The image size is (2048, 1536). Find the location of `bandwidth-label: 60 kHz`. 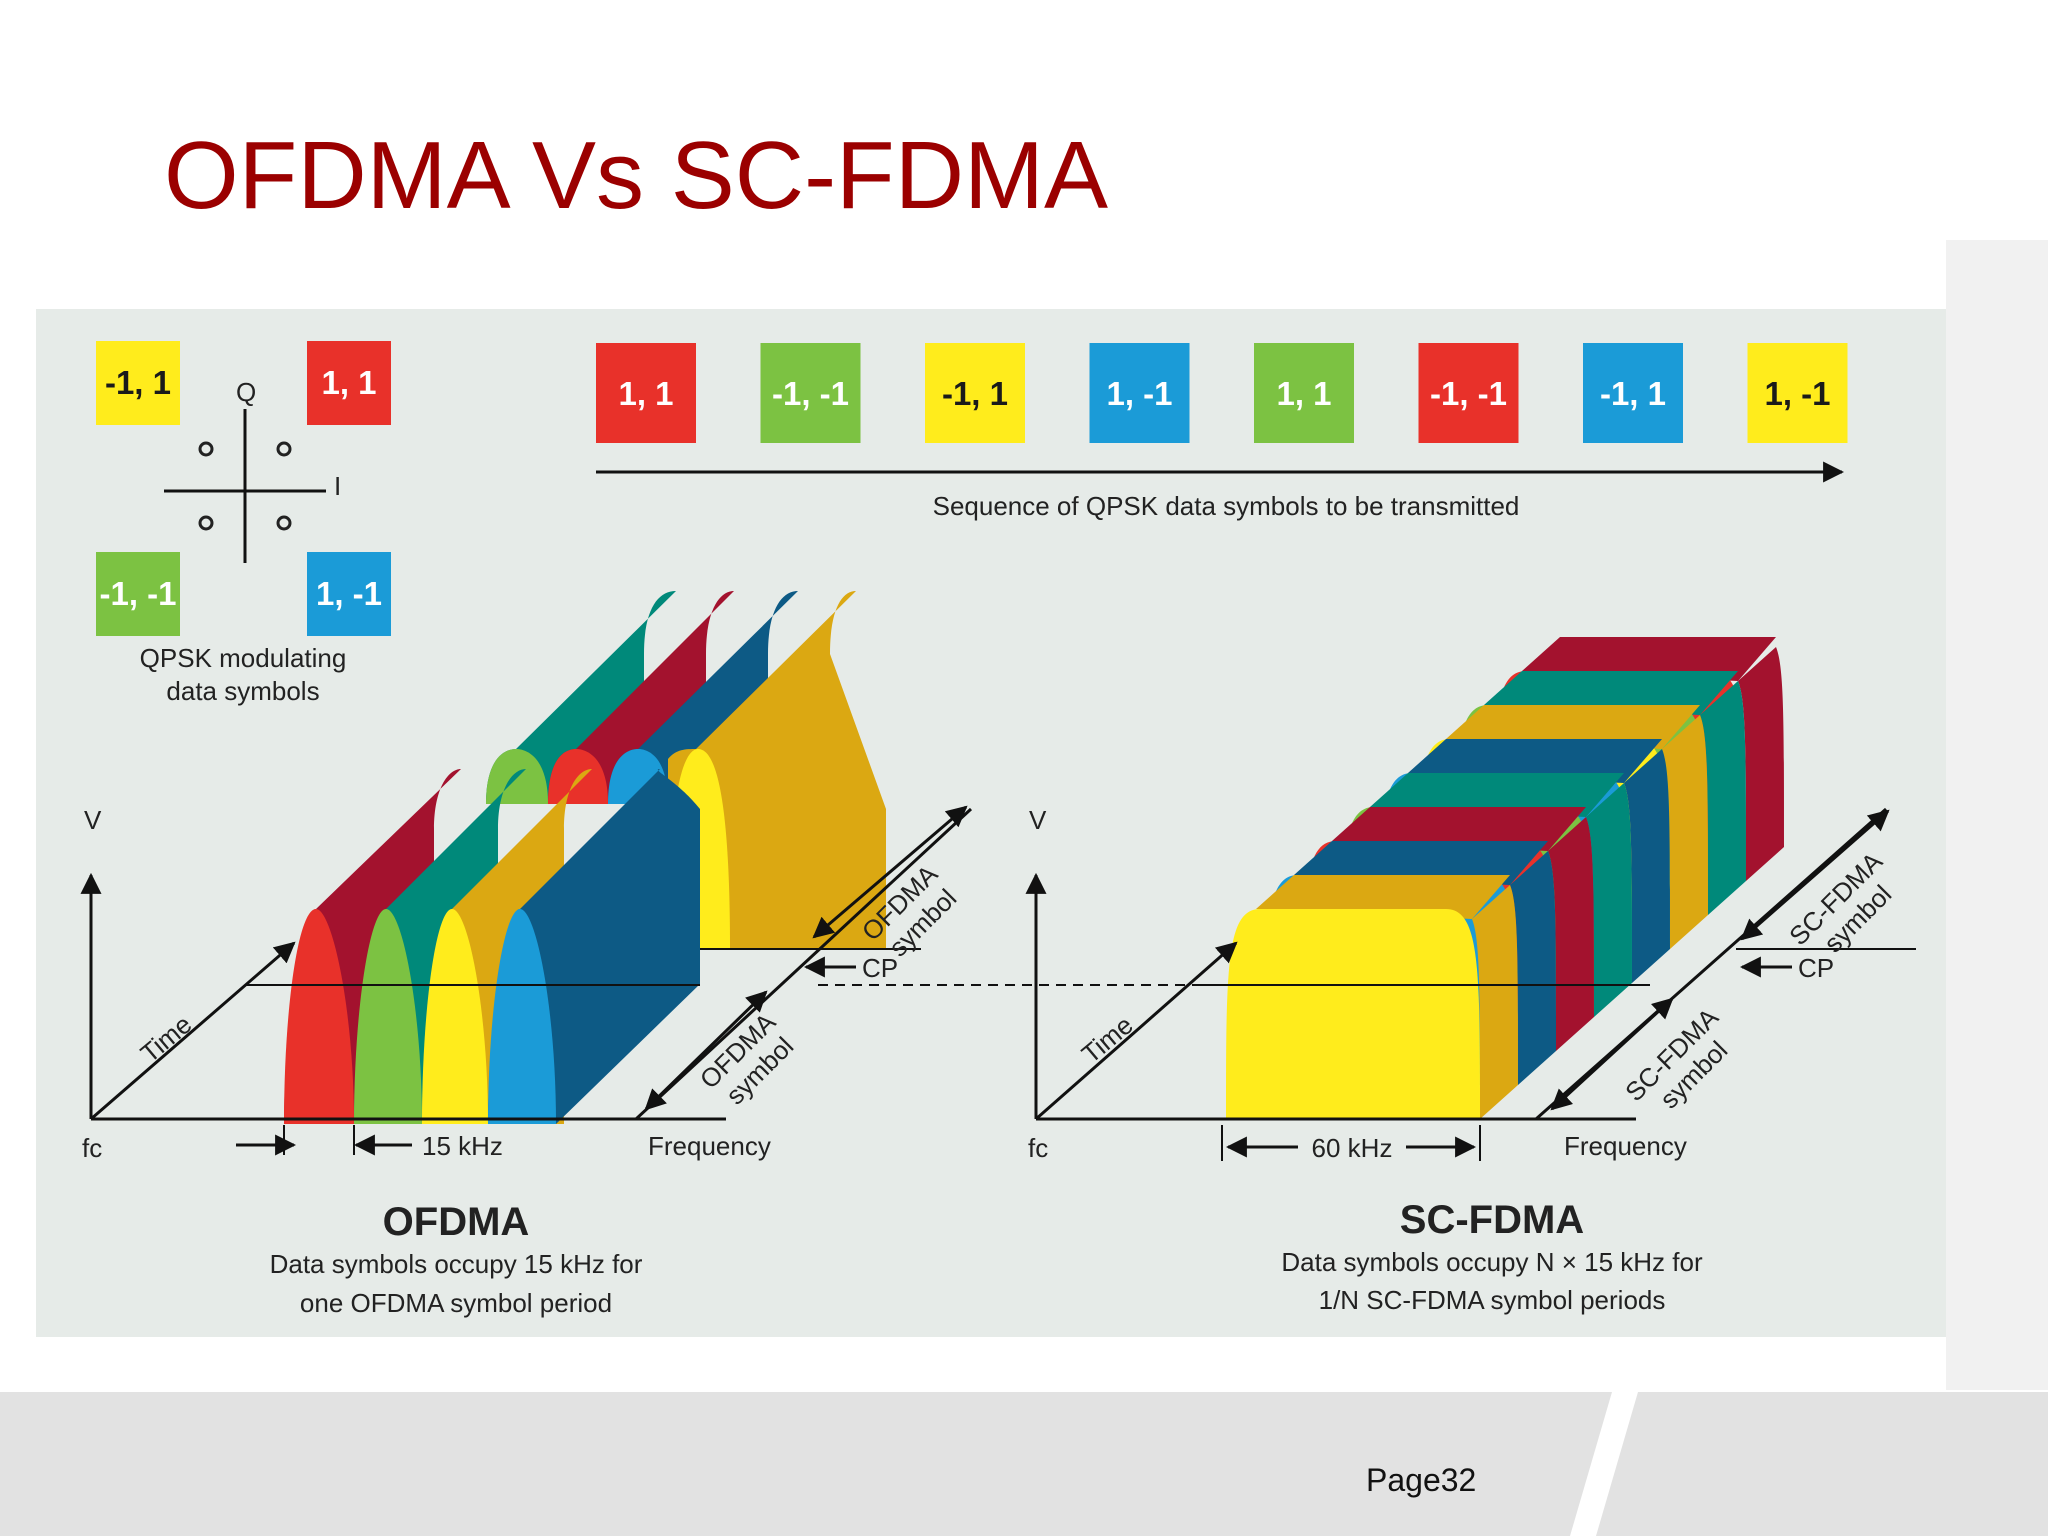

bandwidth-label: 60 kHz is located at coordinates (1352, 1148).